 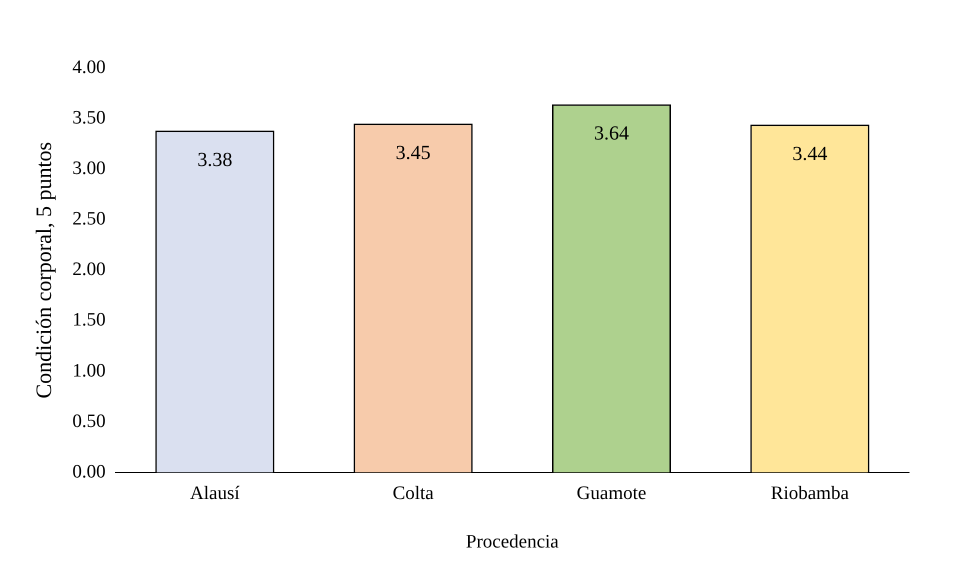 I want to click on x-tick-label: Riobamba, so click(x=810, y=493).